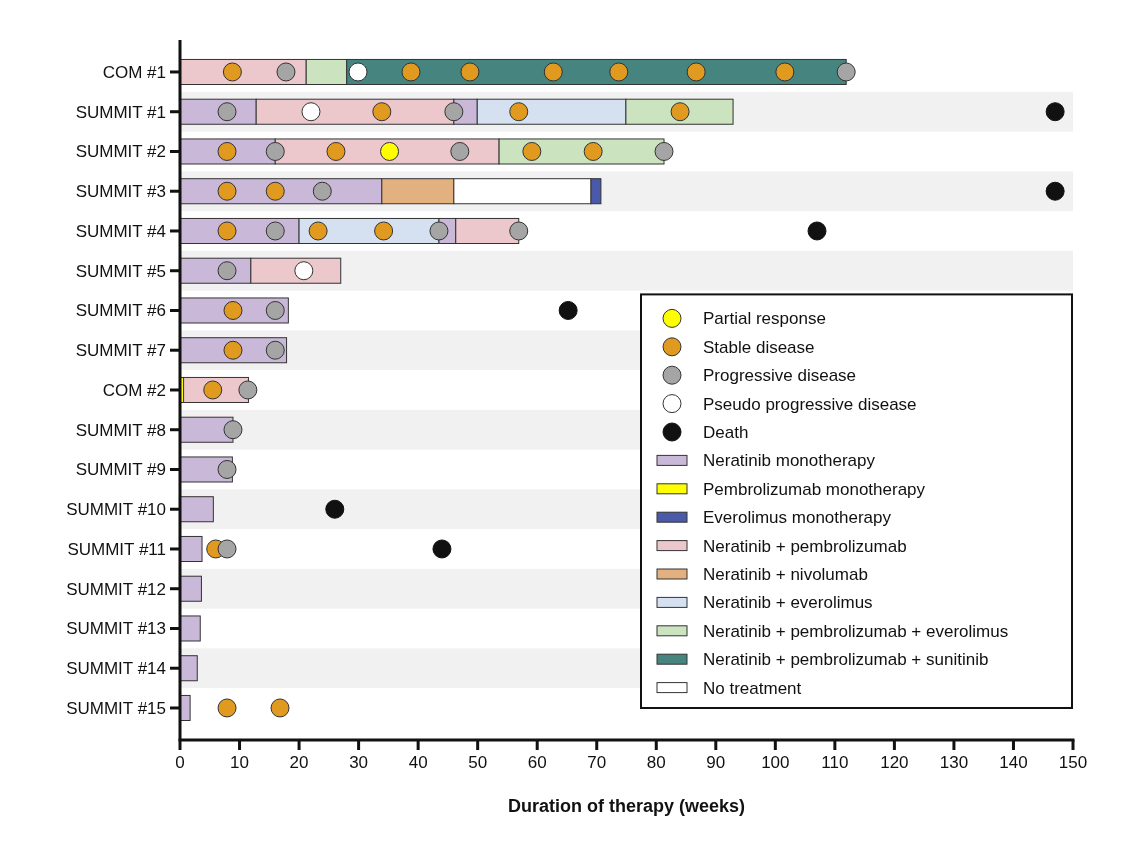  Describe the element at coordinates (116, 708) in the screenshot. I see `y-tick-label: SUMMIT #15` at that location.